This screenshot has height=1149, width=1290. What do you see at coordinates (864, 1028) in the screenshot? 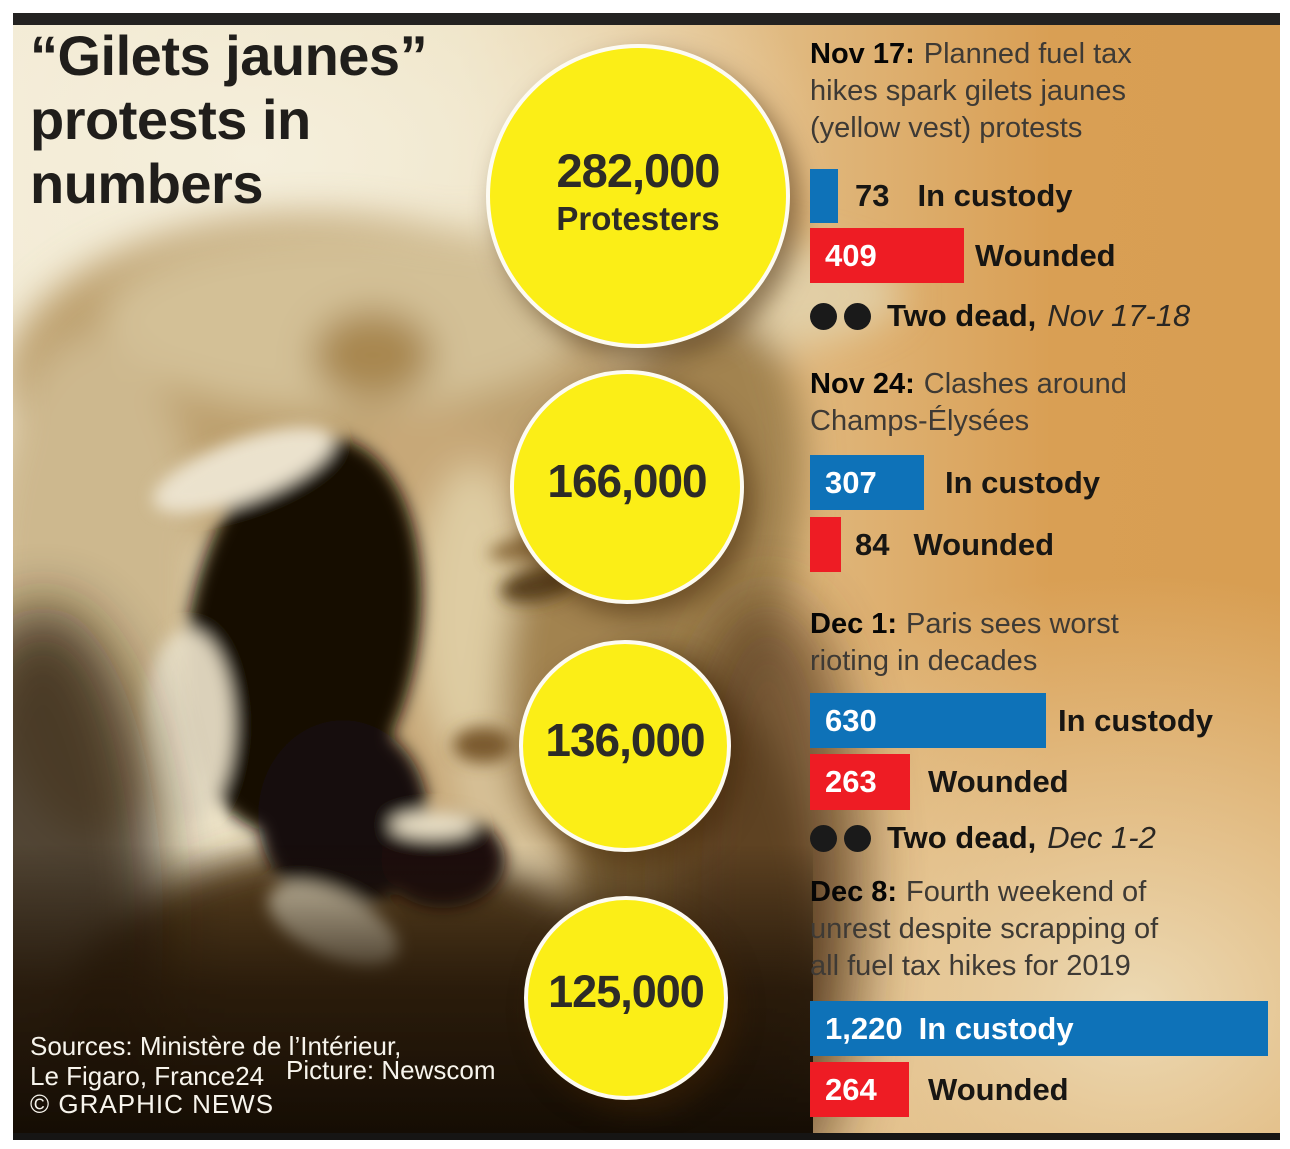
I see `in-custody-value: 1,220` at bounding box center [864, 1028].